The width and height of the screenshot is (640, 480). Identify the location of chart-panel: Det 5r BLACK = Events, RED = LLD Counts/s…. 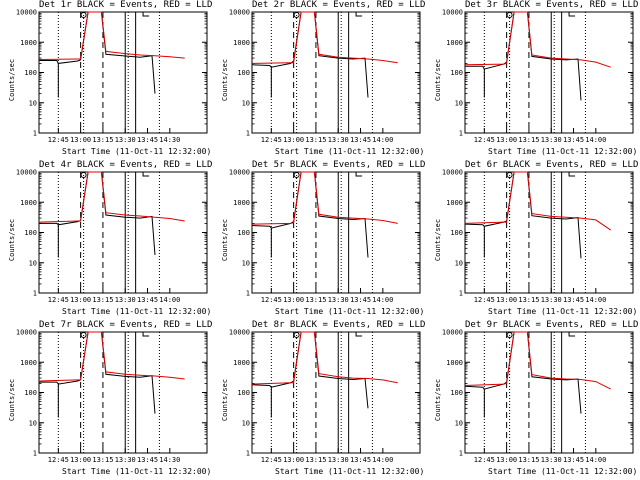
(319, 240).